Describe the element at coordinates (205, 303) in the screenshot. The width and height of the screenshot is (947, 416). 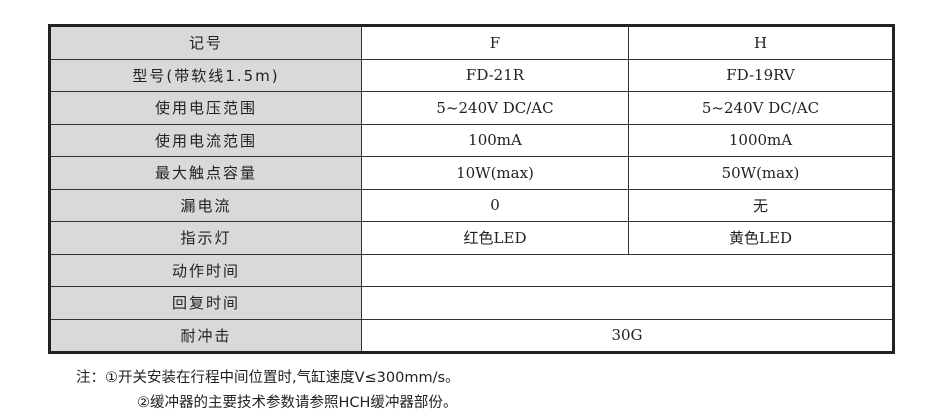
I see `row-label: 回复时间` at that location.